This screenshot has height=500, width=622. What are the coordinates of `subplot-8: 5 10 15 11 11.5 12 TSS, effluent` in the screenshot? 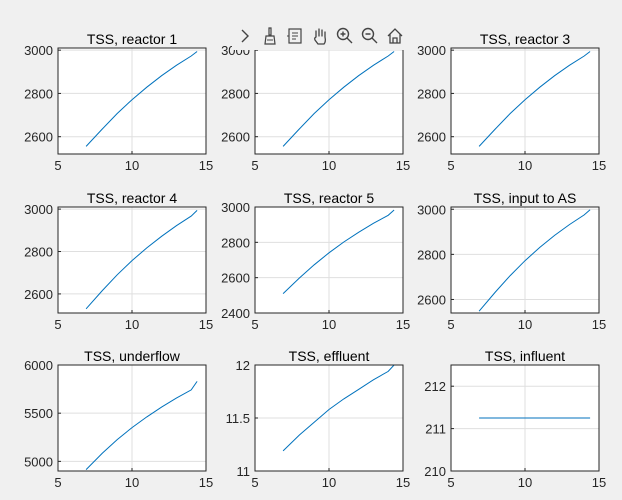 It's located at (318, 419).